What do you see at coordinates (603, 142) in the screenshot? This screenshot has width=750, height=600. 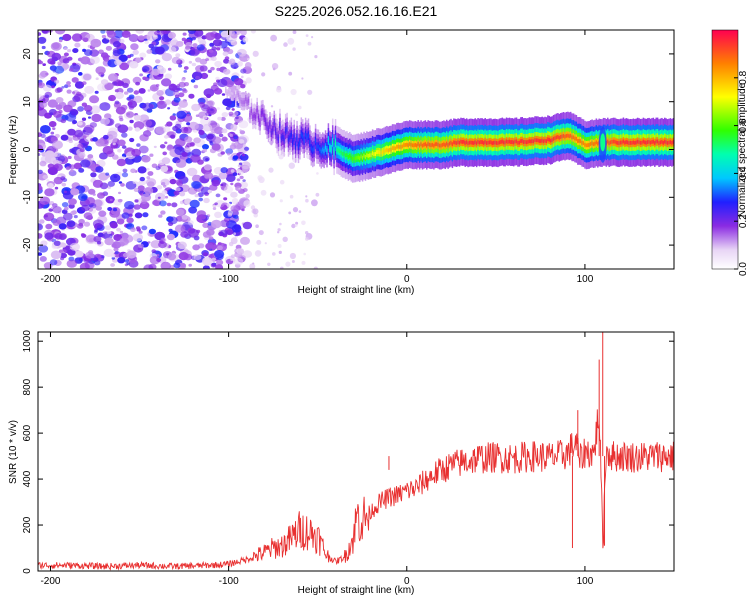 I see `ridge-feature` at bounding box center [603, 142].